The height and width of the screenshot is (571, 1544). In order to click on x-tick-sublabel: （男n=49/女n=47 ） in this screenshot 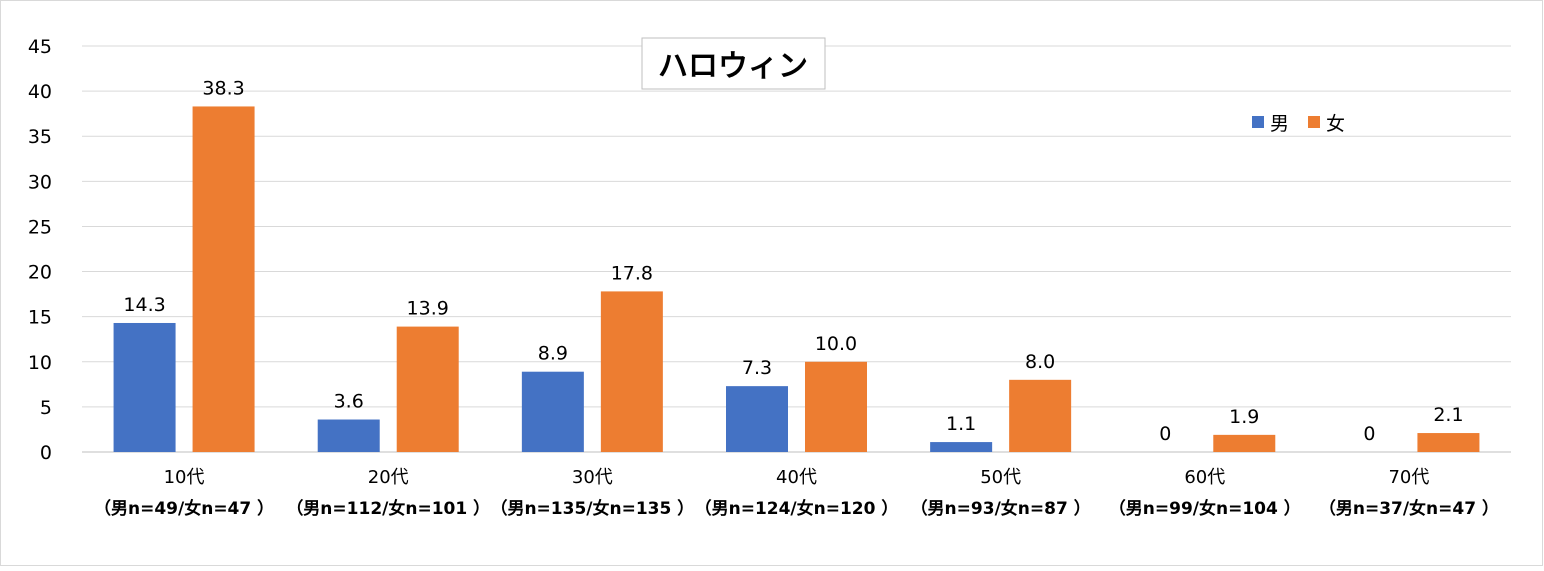, I will do `click(184, 508)`.